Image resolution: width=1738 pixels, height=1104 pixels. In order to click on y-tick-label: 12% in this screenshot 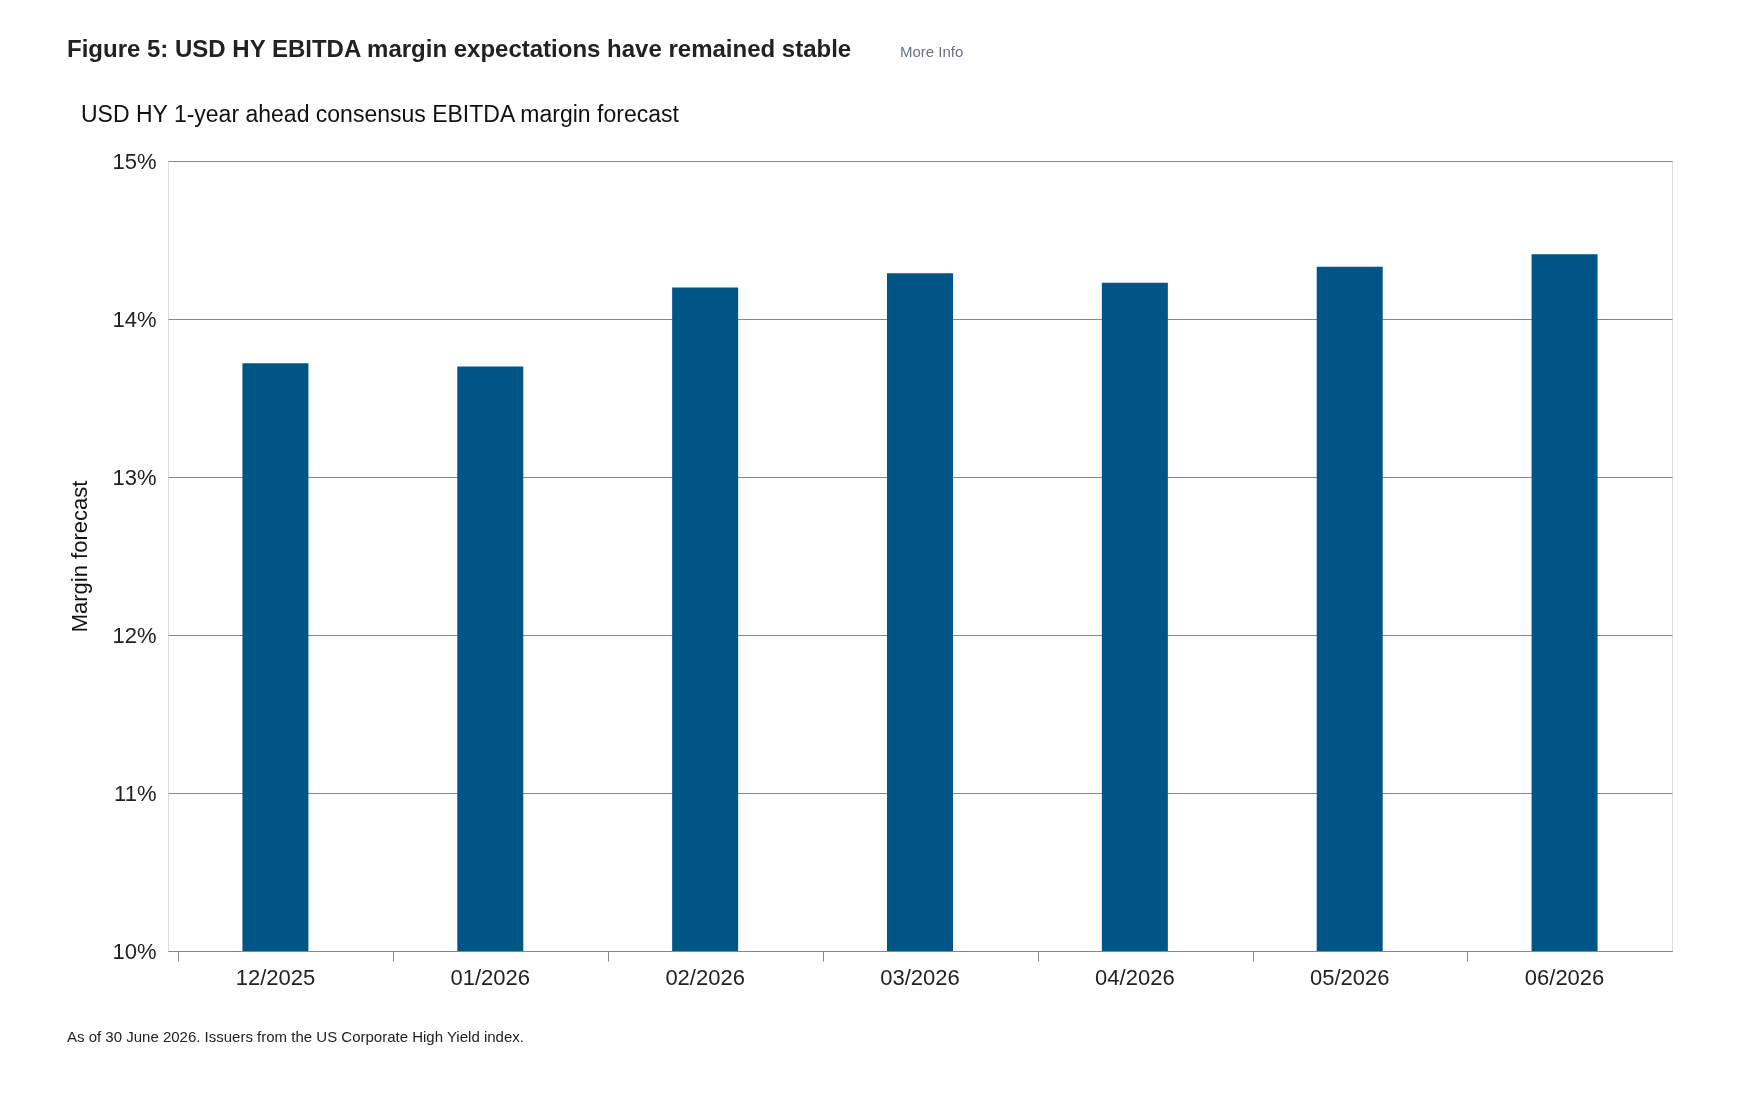, I will do `click(134, 635)`.